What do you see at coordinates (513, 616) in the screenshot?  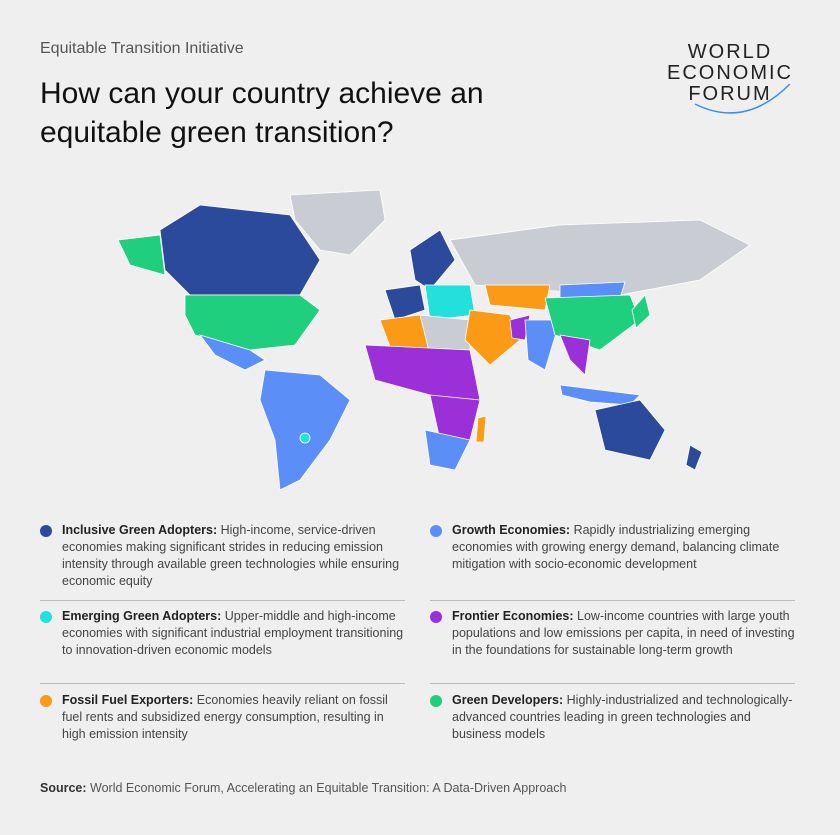 I see `legend-title: Frontier Economies:` at bounding box center [513, 616].